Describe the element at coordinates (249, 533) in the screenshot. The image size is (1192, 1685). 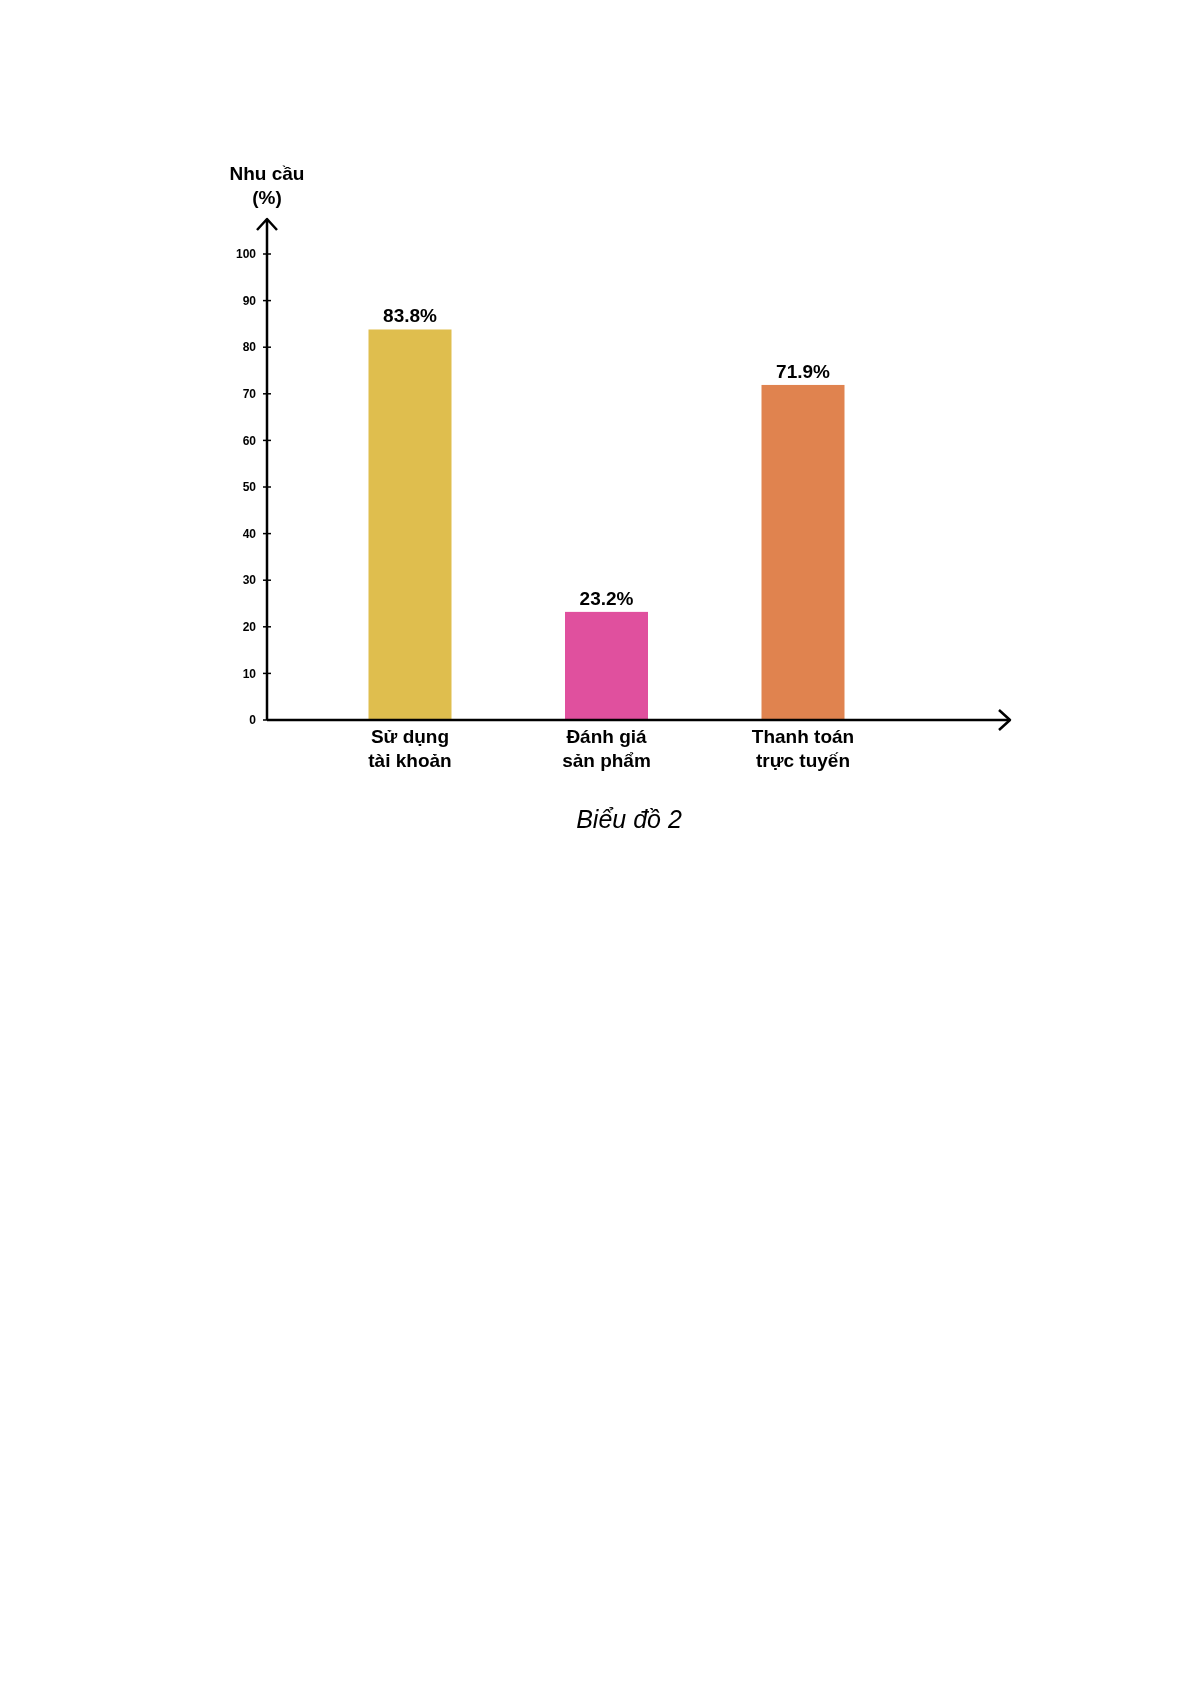
I see `y-tick-label: 40` at that location.